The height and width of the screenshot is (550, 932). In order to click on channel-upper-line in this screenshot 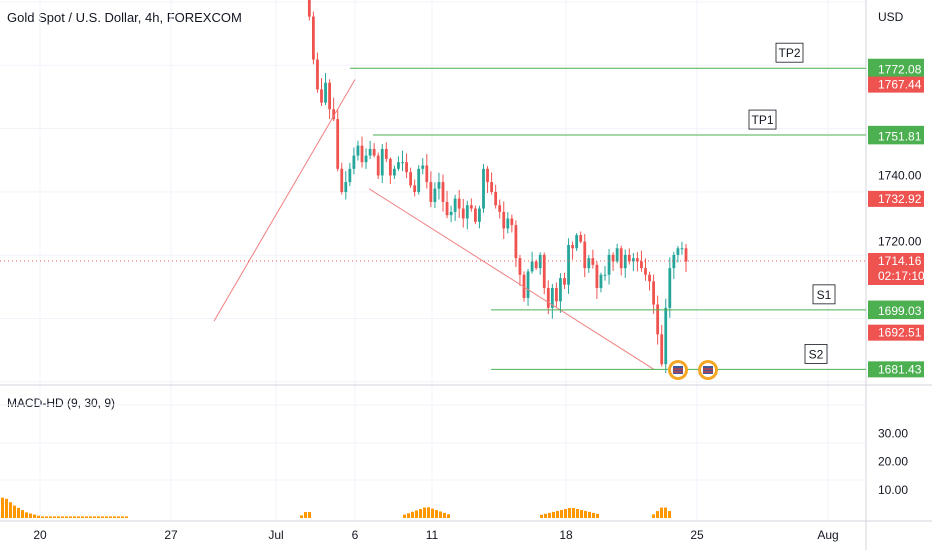, I will do `click(284, 200)`.